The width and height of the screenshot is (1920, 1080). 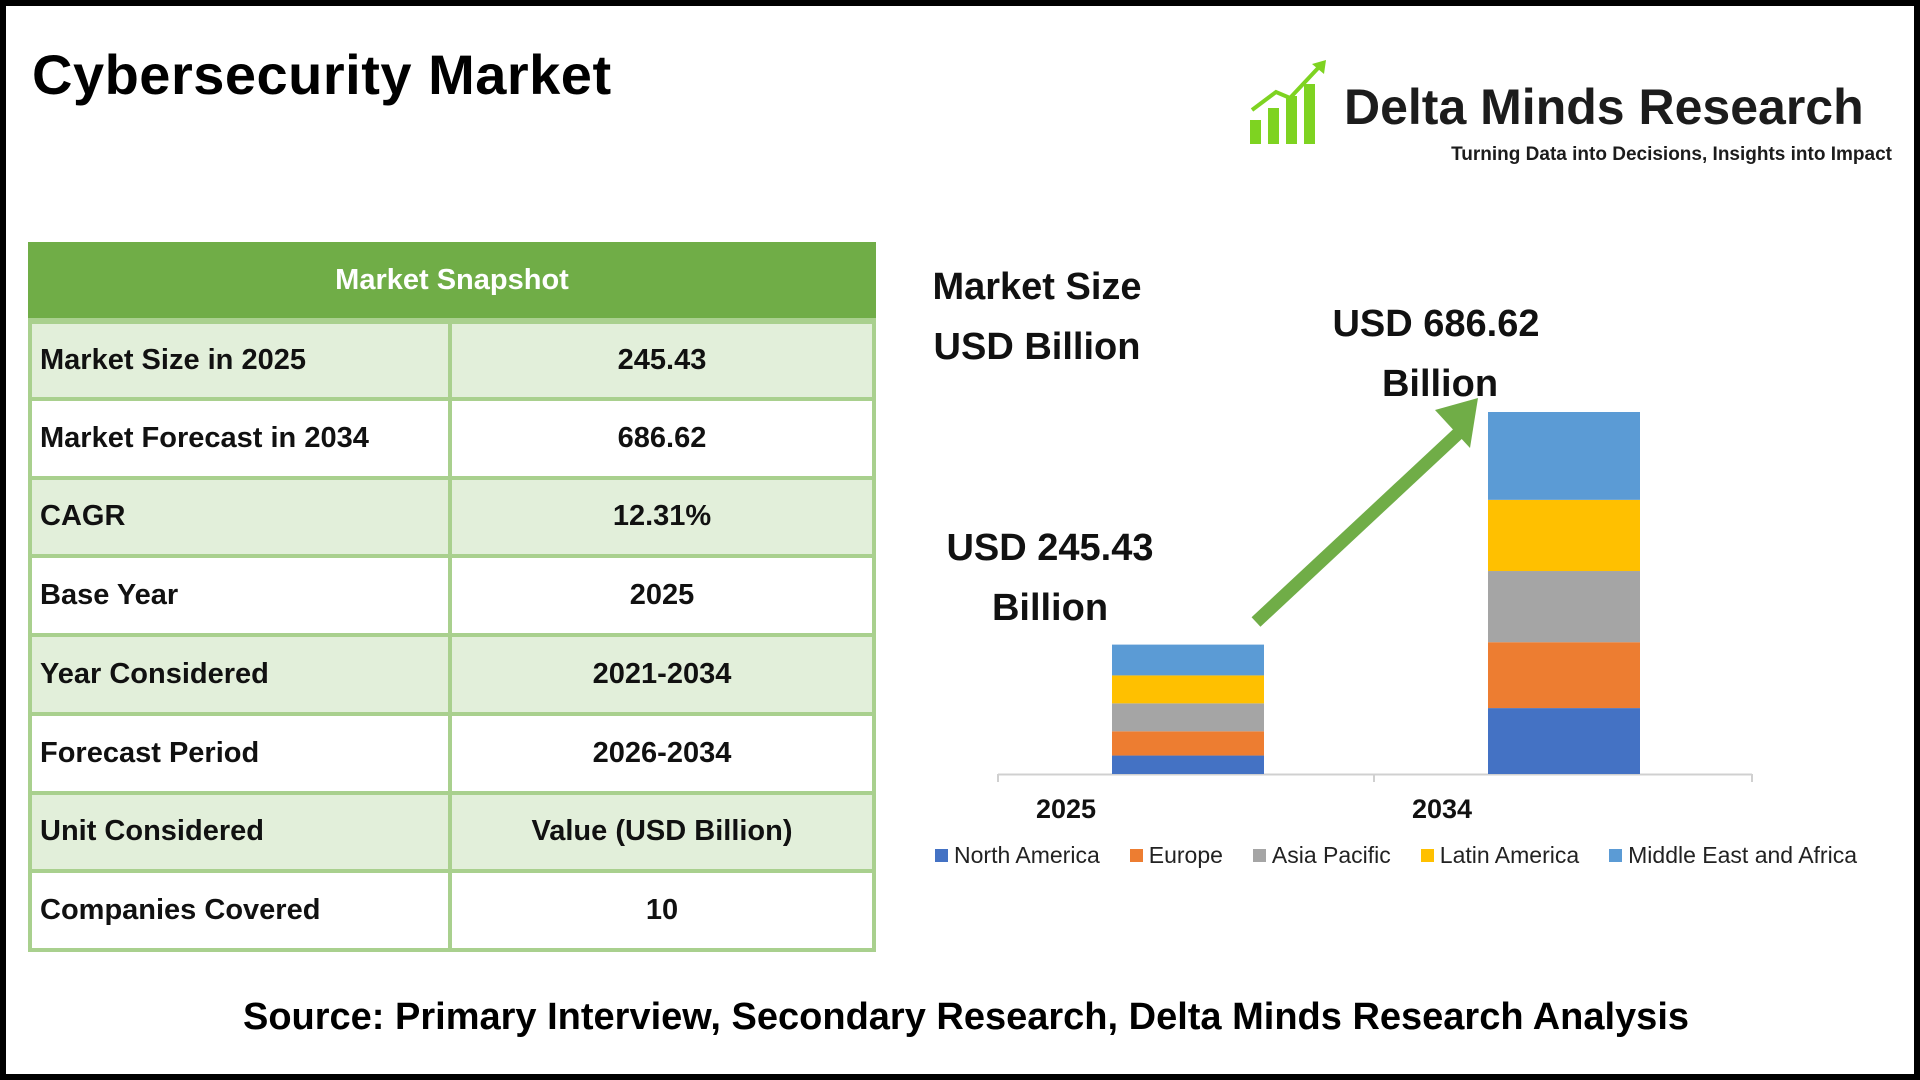 I want to click on page-title: Cybersecurity Market, so click(x=322, y=74).